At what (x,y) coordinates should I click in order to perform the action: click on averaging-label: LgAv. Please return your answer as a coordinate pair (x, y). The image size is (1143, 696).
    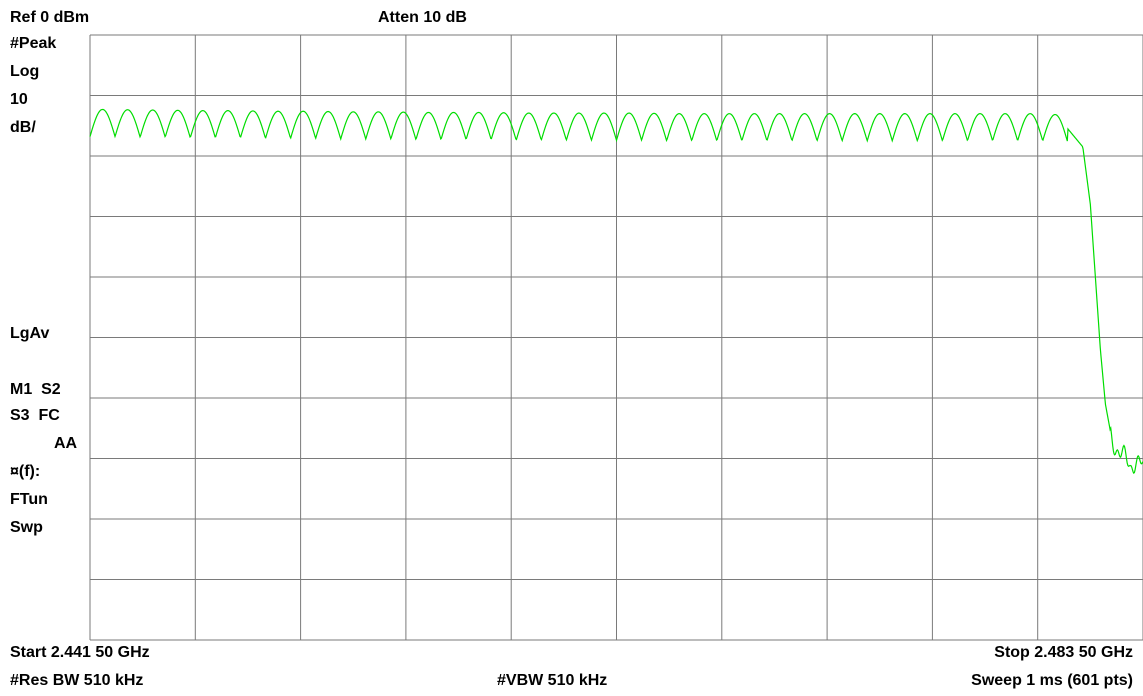
    Looking at the image, I should click on (30, 333).